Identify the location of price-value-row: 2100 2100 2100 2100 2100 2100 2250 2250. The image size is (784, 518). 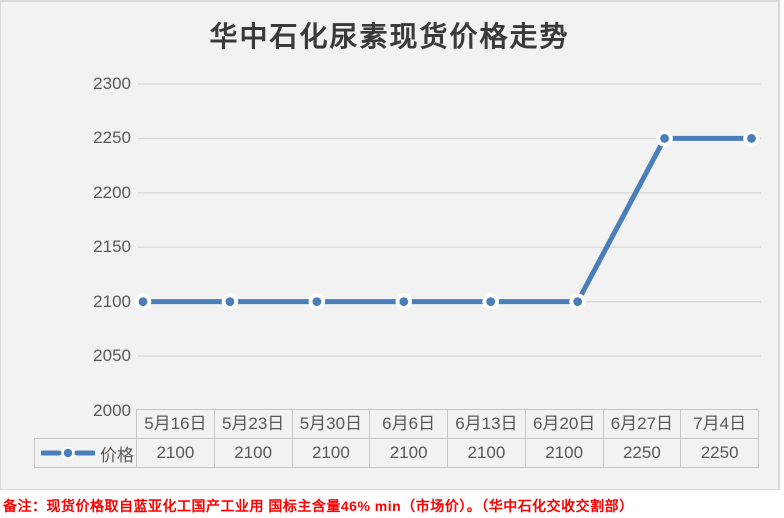
(447, 453).